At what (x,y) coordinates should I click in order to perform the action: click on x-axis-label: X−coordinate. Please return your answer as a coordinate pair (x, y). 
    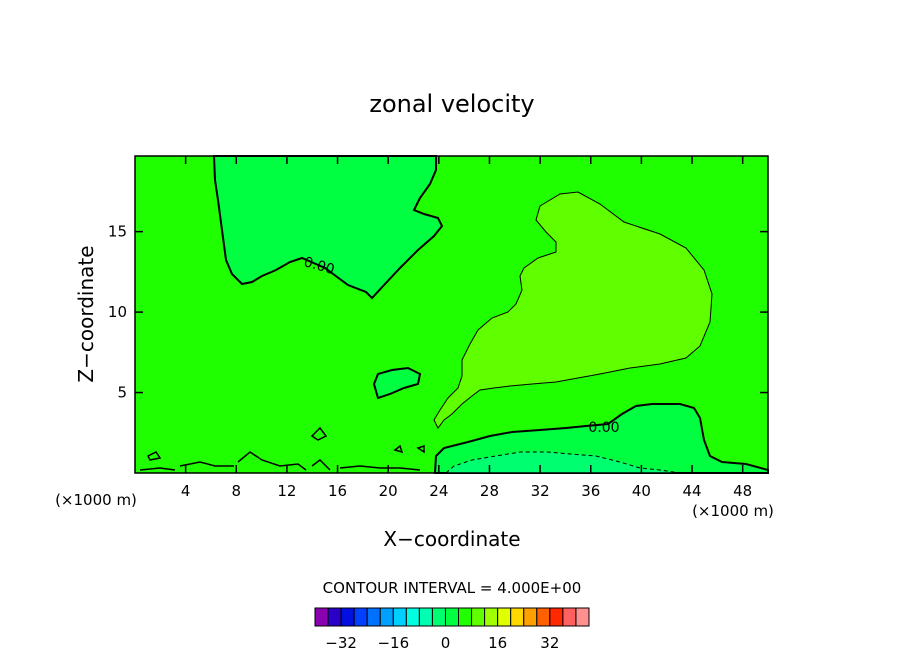
    Looking at the image, I should click on (451, 539).